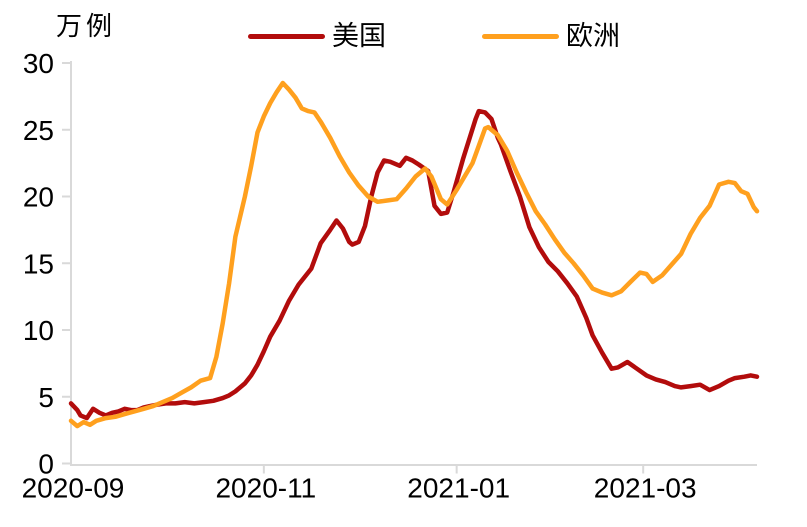  Describe the element at coordinates (46, 397) in the screenshot. I see `y-tick-label: 5` at that location.